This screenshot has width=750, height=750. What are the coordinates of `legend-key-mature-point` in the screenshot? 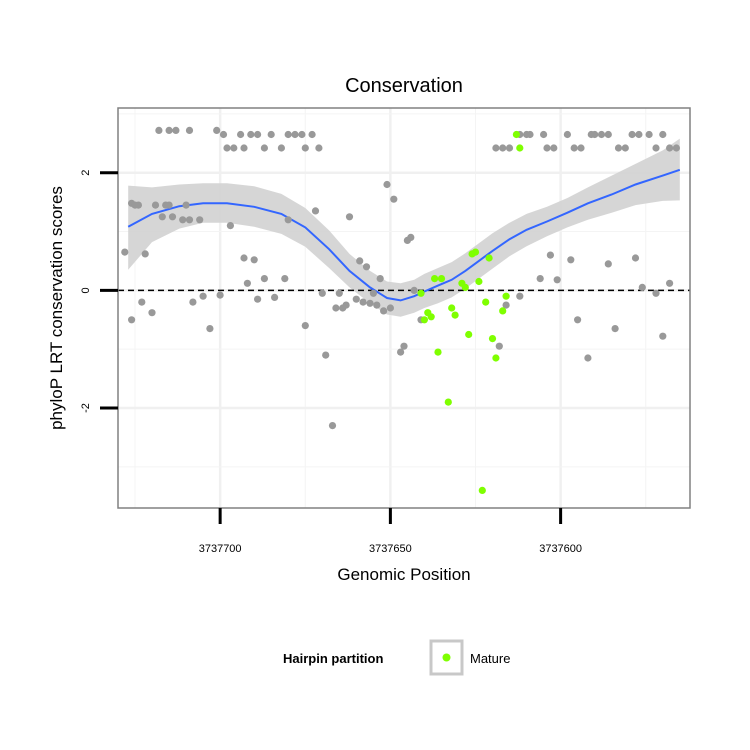 It's located at (446, 657).